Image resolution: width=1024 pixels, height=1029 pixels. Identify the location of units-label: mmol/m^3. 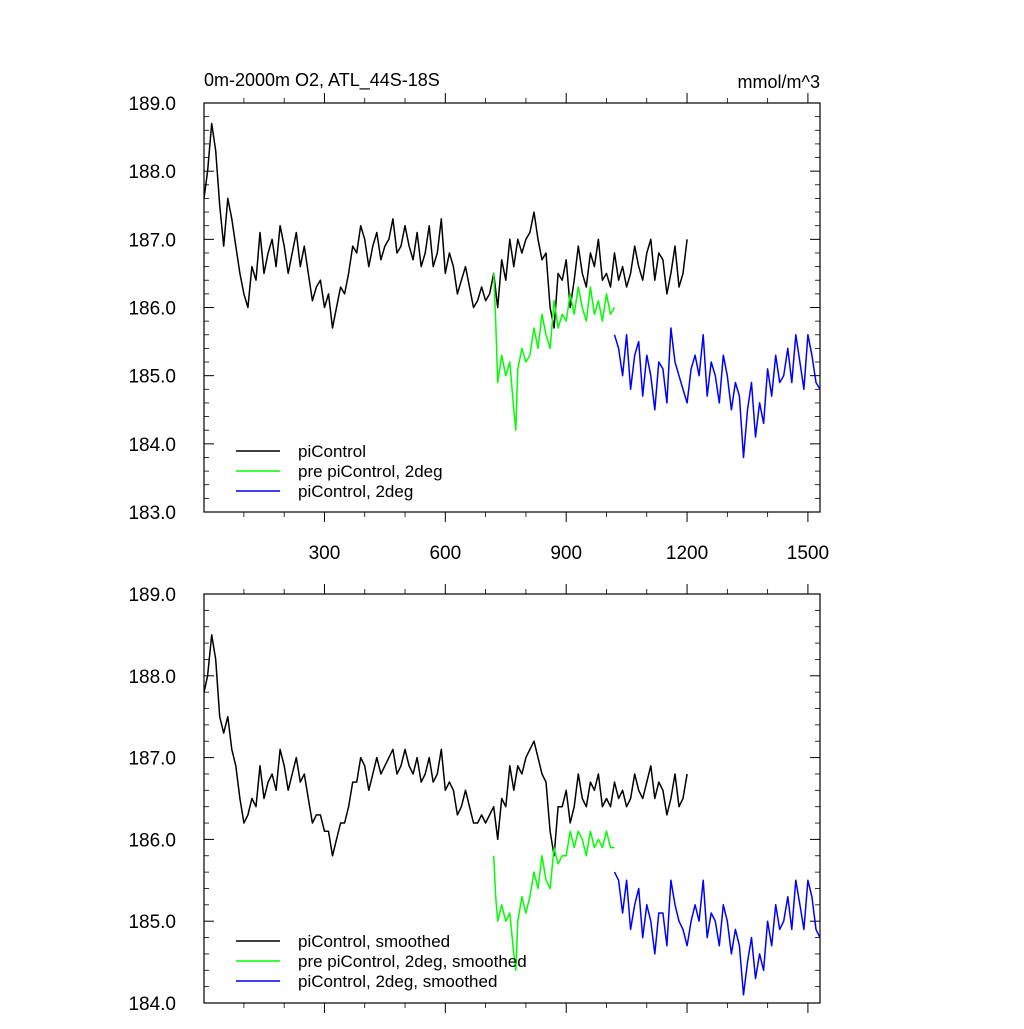
(779, 82).